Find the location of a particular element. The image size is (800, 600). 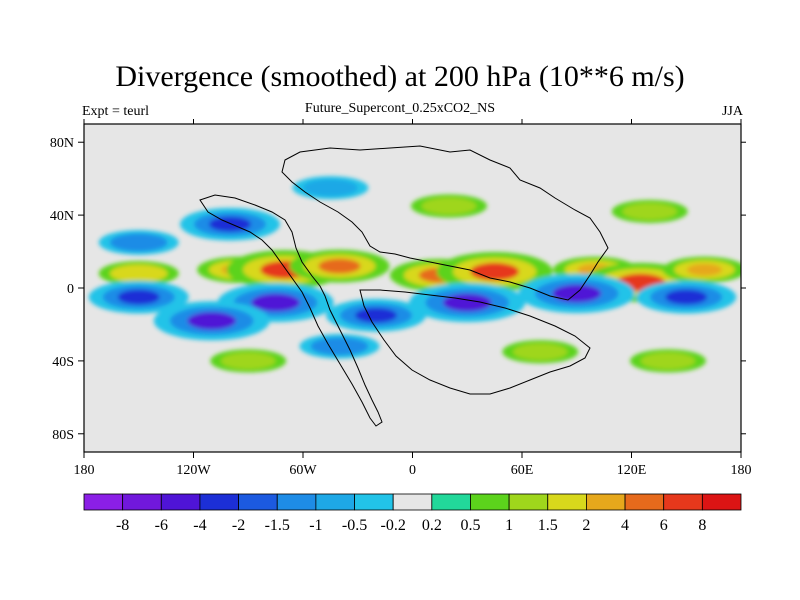

colorbar-label: 6 is located at coordinates (664, 525).